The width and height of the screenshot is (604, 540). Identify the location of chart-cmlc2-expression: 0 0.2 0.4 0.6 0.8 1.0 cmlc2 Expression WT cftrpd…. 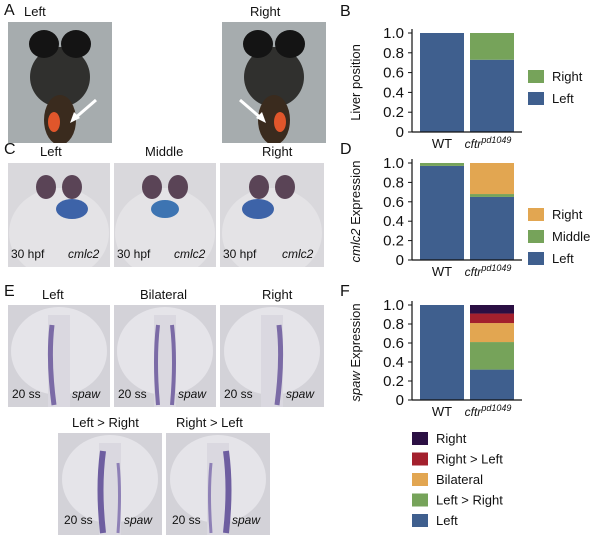
(469, 217).